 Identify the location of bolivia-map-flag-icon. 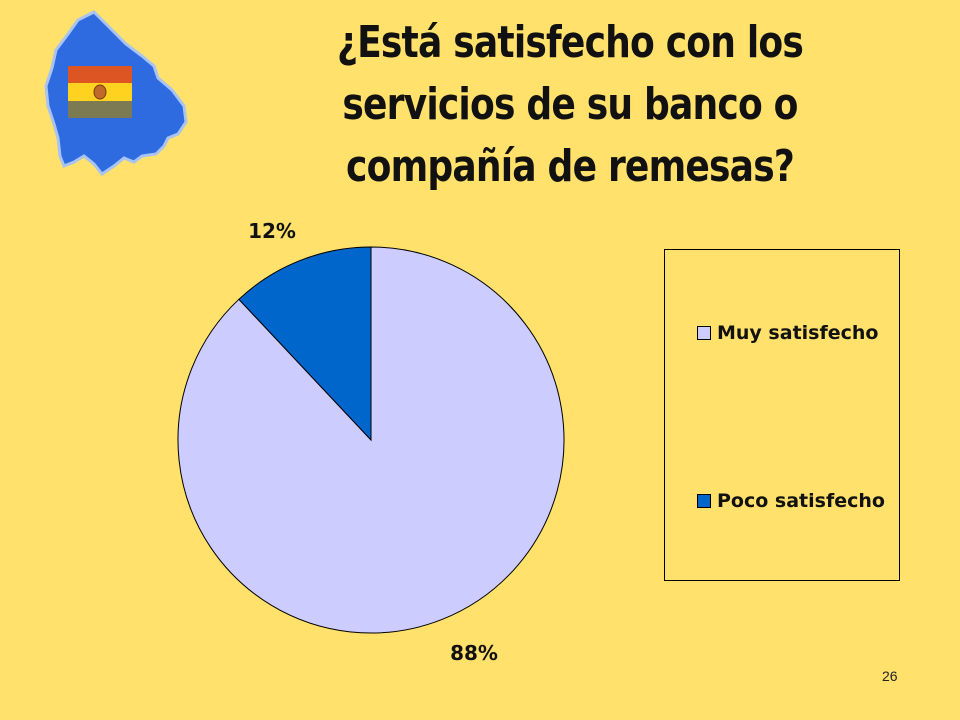
(116, 93).